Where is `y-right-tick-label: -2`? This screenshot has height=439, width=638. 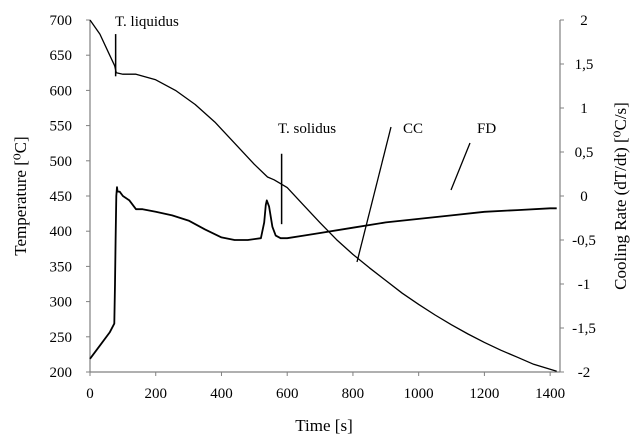
y-right-tick-label: -2 is located at coordinates (584, 373).